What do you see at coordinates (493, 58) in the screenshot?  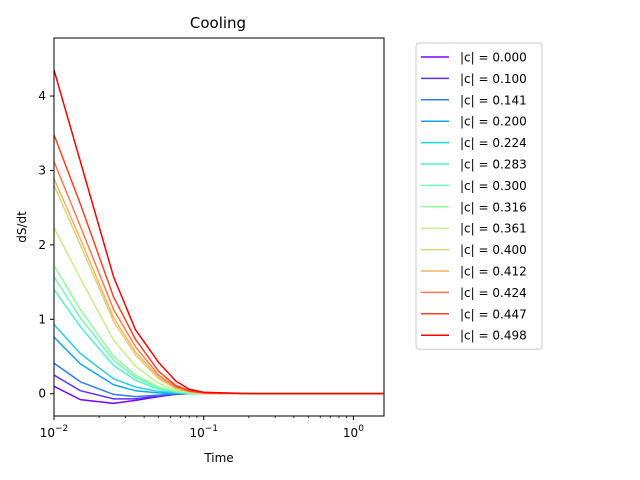 I see `legend-label: |c| = 0.000` at bounding box center [493, 58].